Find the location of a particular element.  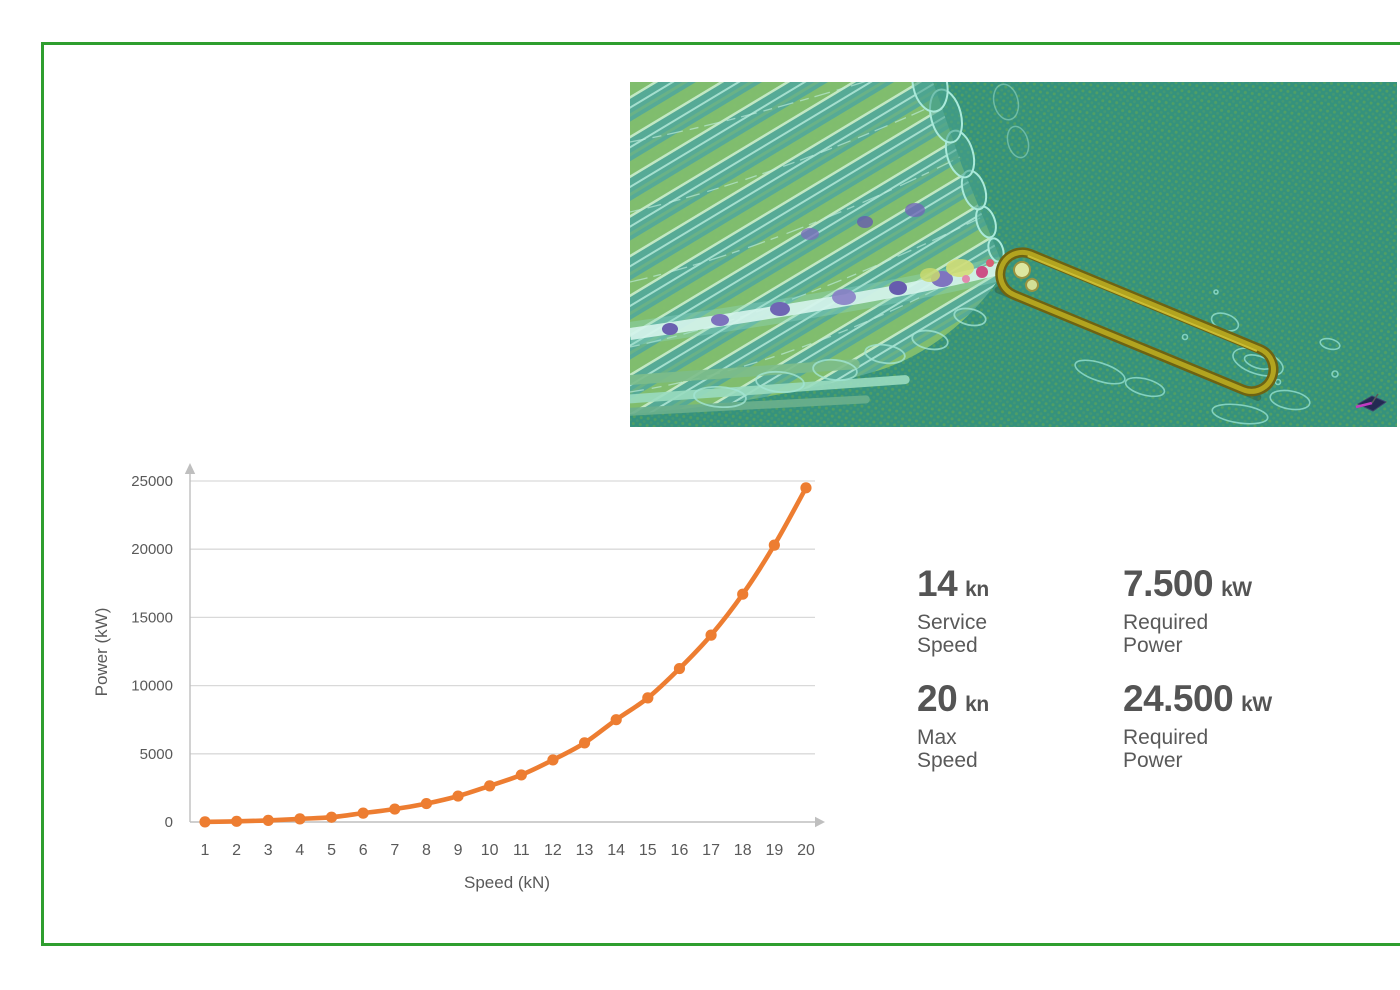

stat-max-speed: 20 kn Max Speed is located at coordinates (953, 726).